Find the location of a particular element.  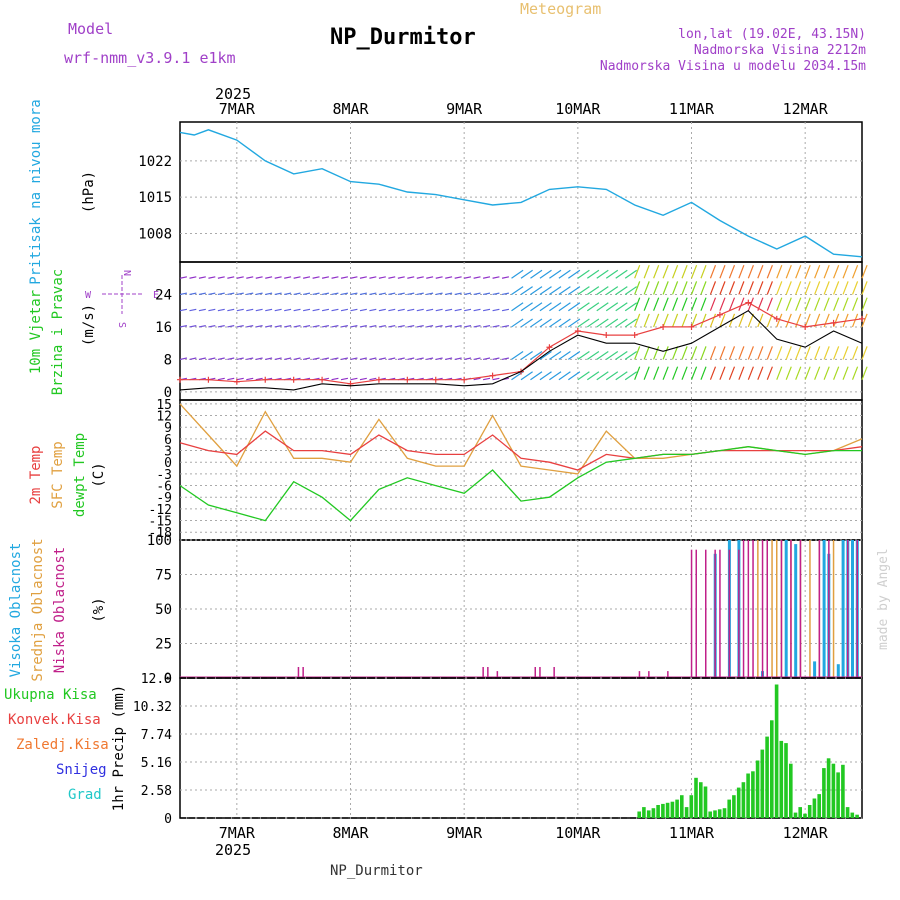

top-x-label-4: 11MAR is located at coordinates (692, 109).